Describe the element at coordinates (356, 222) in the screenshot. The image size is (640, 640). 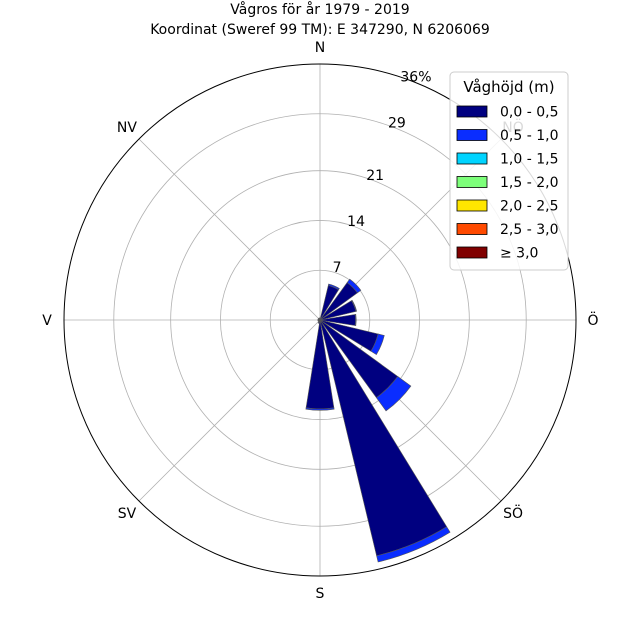
I see `radial-tick-label: 14` at that location.